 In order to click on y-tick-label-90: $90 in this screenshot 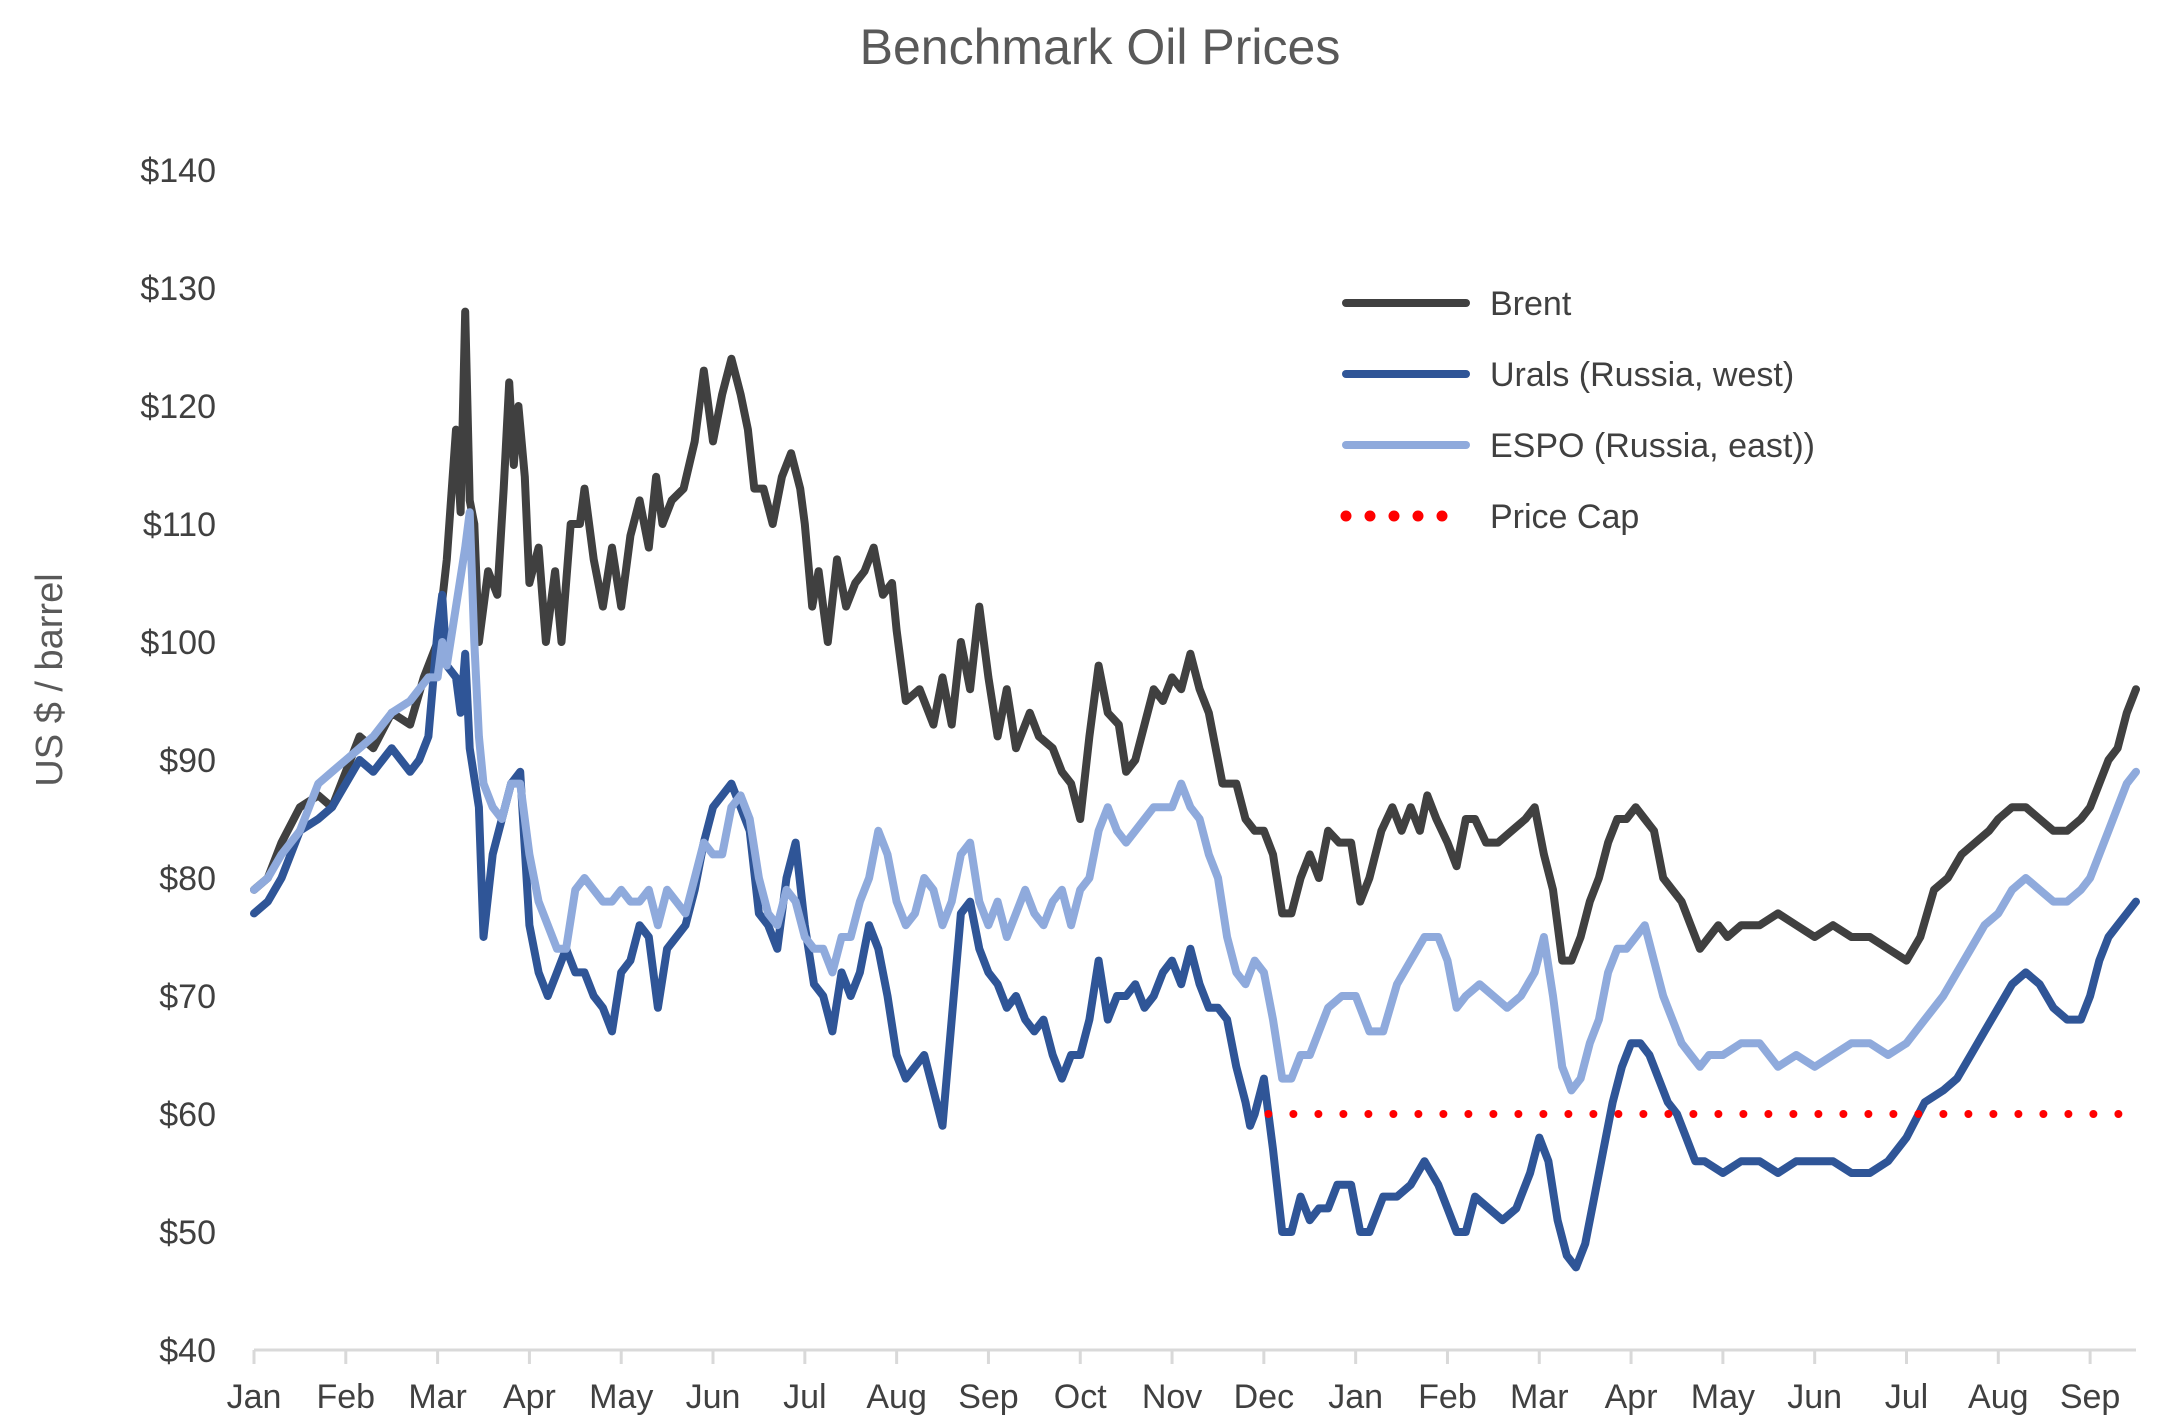, I will do `click(187, 761)`.